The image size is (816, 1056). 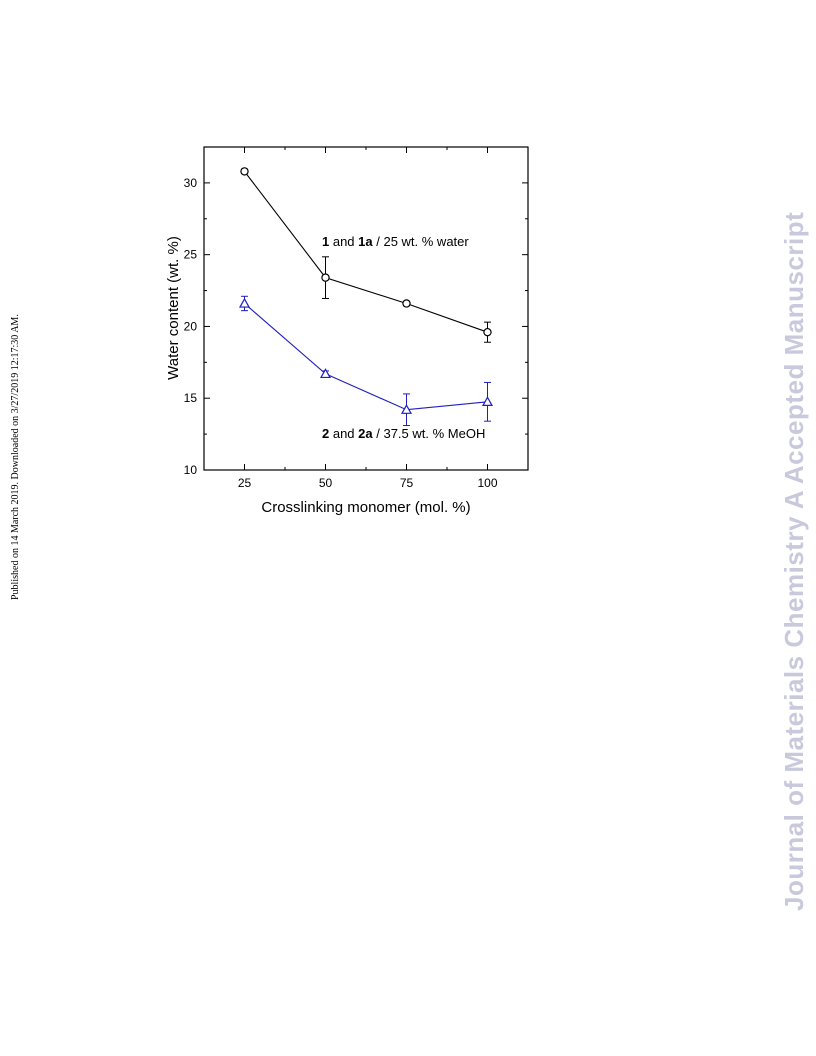 I want to click on series-layer, so click(x=366, y=296).